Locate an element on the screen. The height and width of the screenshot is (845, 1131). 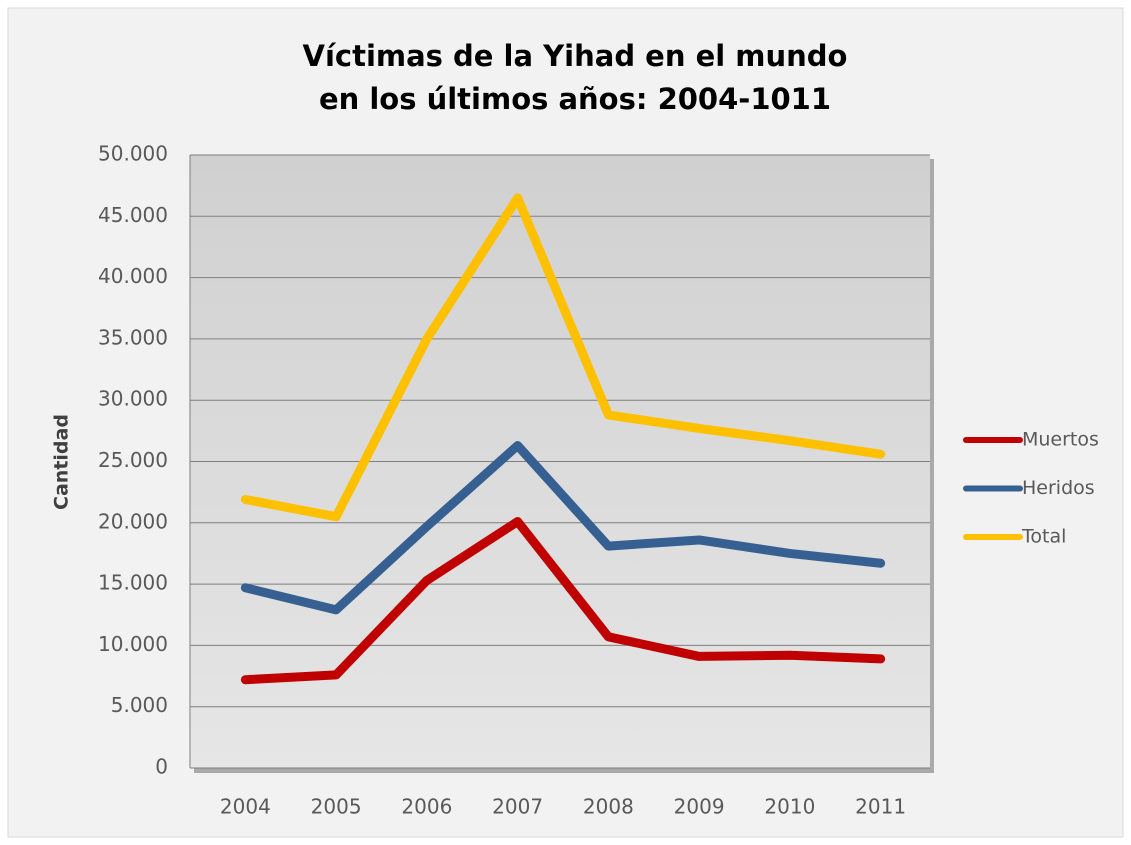
x-tick-label: 2005 is located at coordinates (336, 807).